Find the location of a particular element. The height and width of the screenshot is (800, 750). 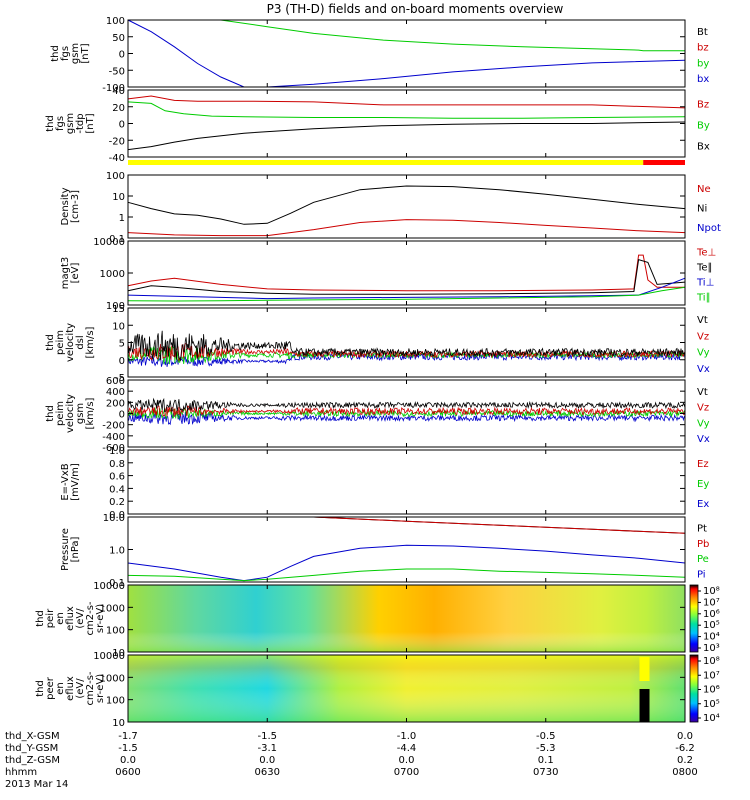

y-axis-label-line: (eV/ is located at coordinates (80, 618).